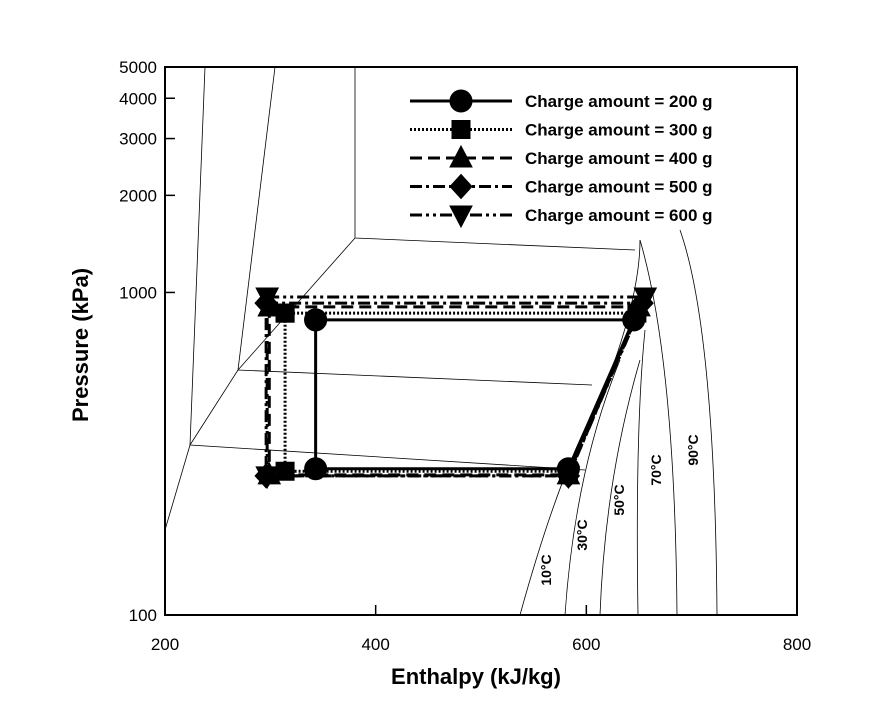 This screenshot has height=704, width=895. I want to click on y-tick-label: 2000, so click(138, 195).